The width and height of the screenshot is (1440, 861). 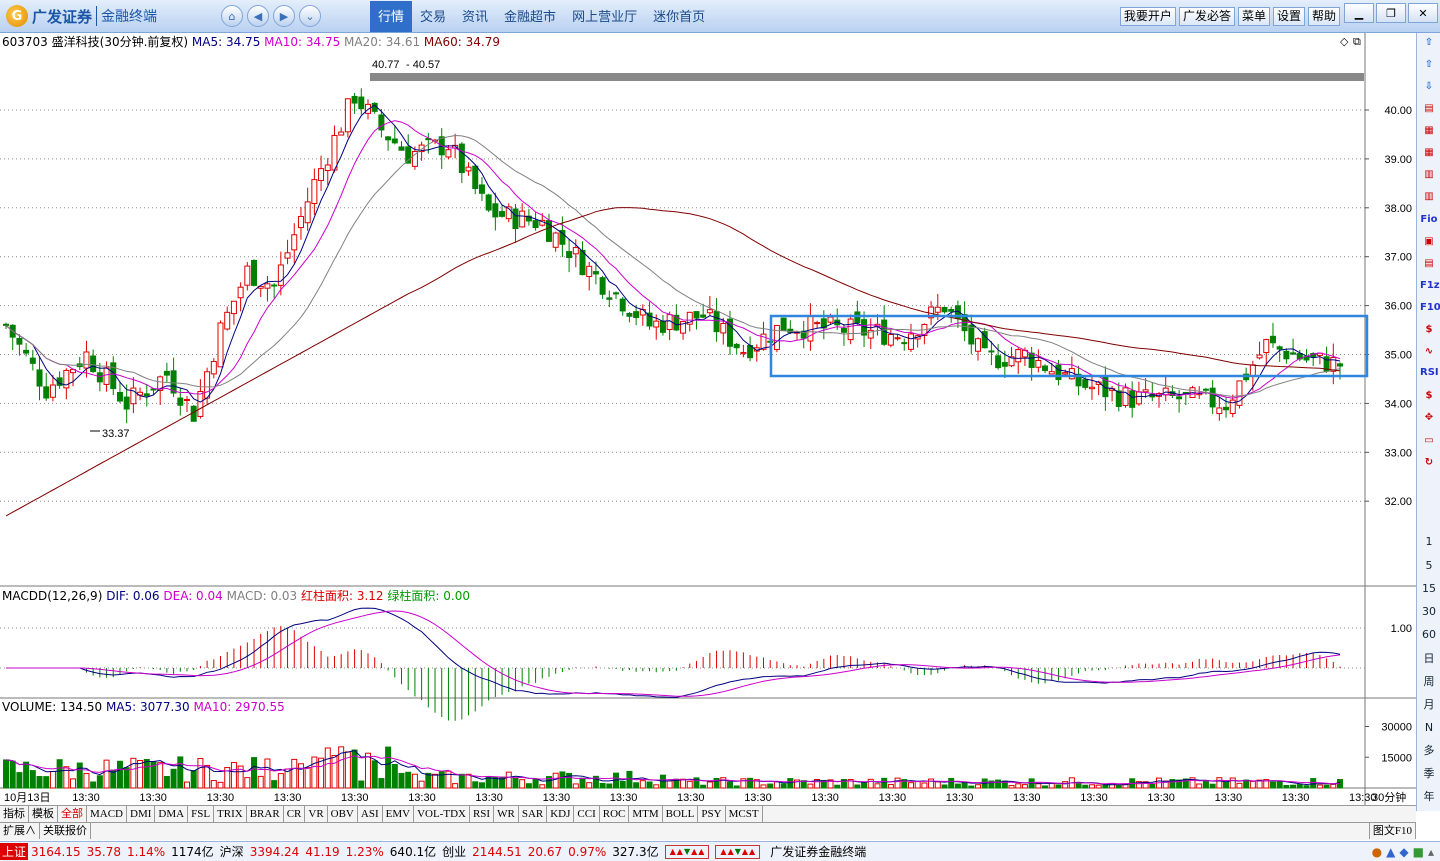 I want to click on tray-icon-3: ◆, so click(x=1404, y=851).